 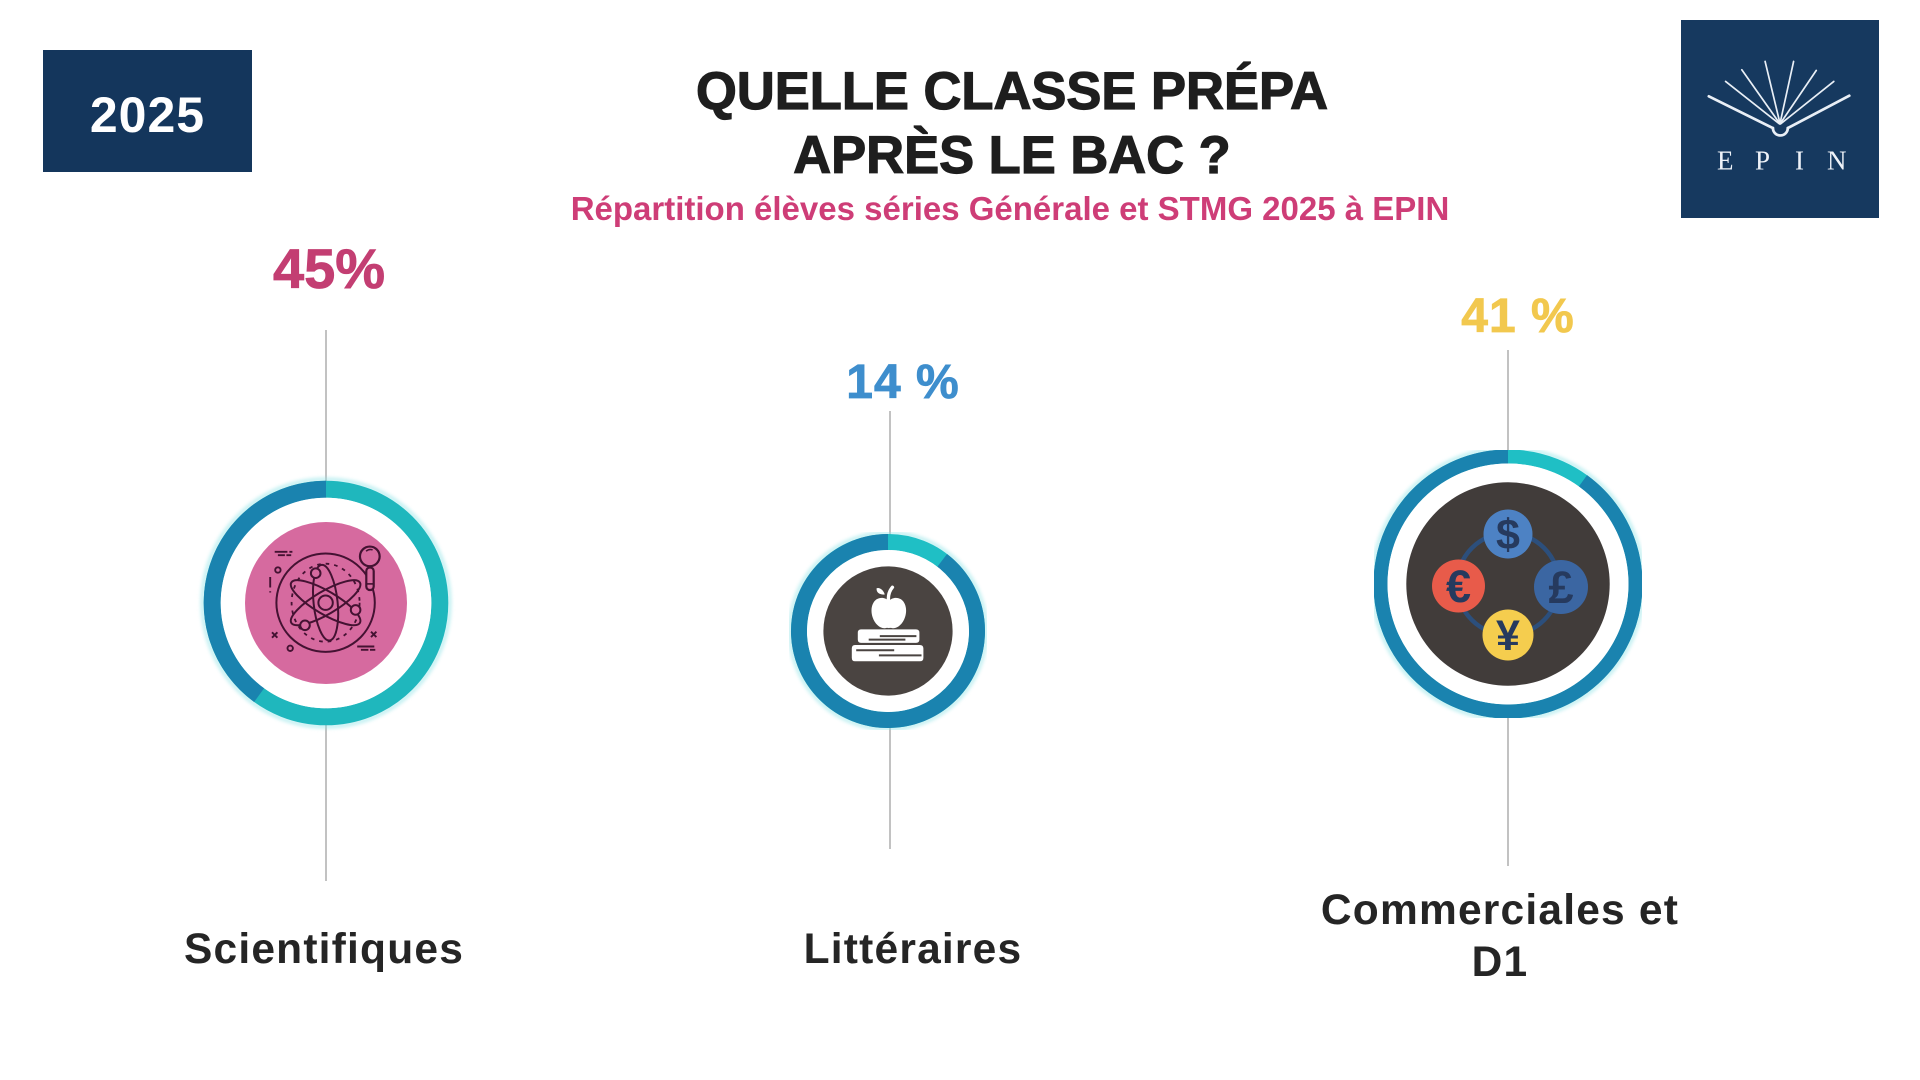 I want to click on svg-text: N, so click(x=1837, y=161).